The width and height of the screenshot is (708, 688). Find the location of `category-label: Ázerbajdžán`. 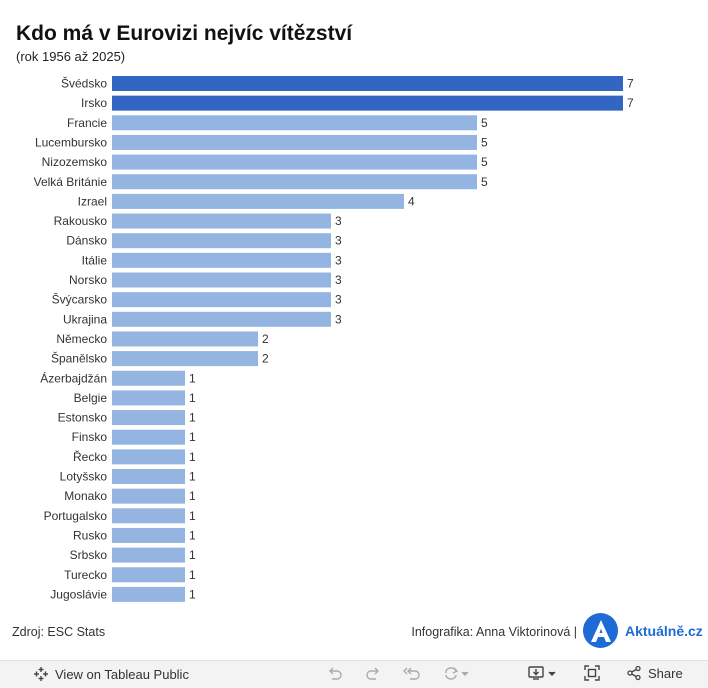

category-label: Ázerbajdžán is located at coordinates (73, 377).